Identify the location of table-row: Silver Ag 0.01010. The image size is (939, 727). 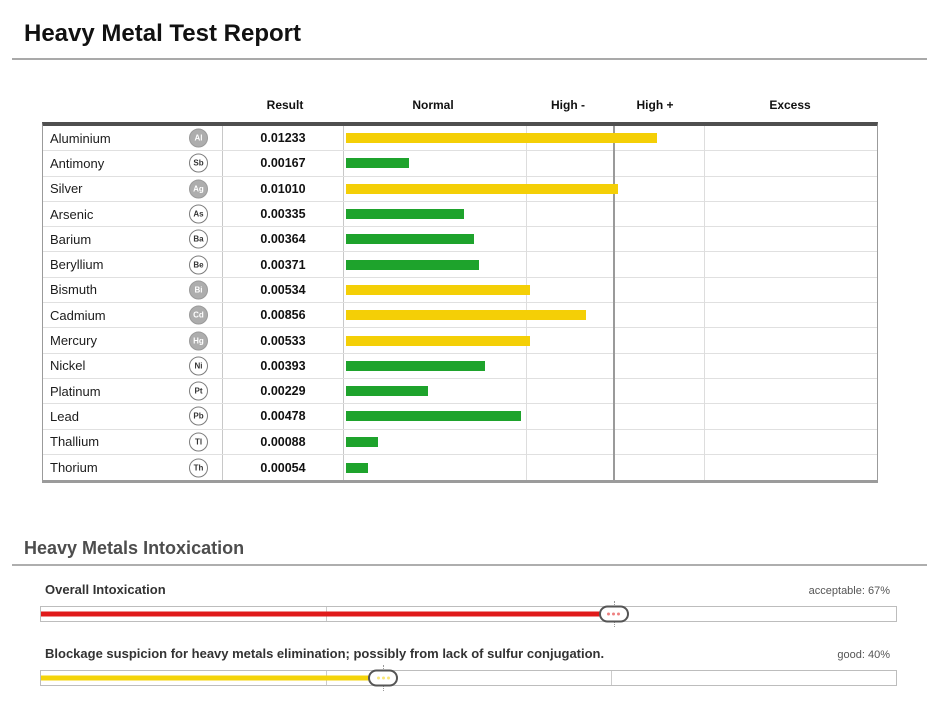
(460, 189).